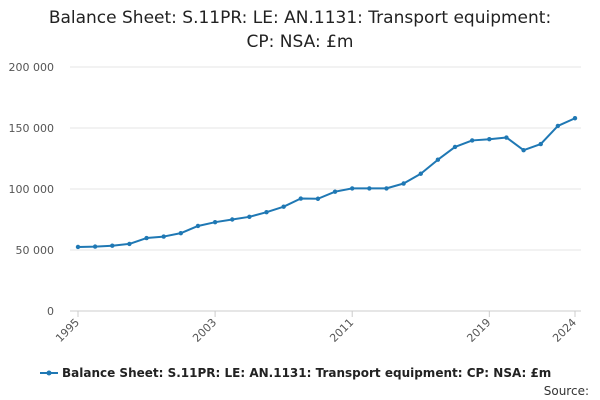  I want to click on legend-swatch-marker, so click(49, 373).